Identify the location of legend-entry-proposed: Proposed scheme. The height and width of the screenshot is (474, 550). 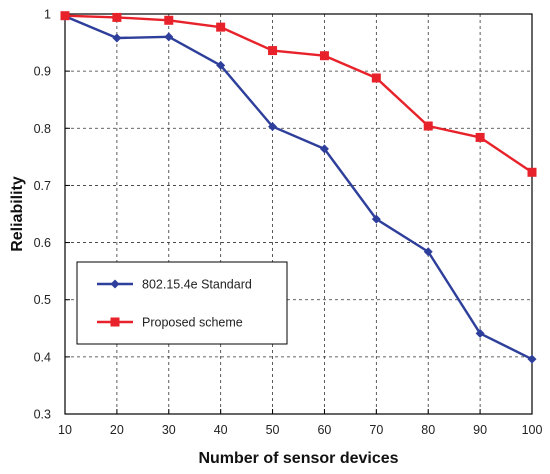
(170, 323).